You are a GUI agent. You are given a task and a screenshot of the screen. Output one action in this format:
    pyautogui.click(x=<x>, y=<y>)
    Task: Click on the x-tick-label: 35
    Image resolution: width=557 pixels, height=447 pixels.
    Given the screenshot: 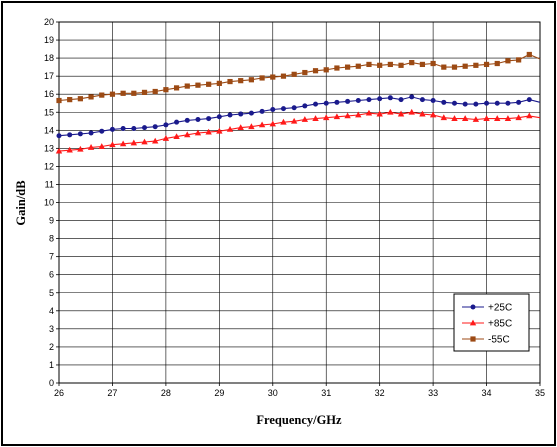 What is the action you would take?
    pyautogui.click(x=540, y=393)
    